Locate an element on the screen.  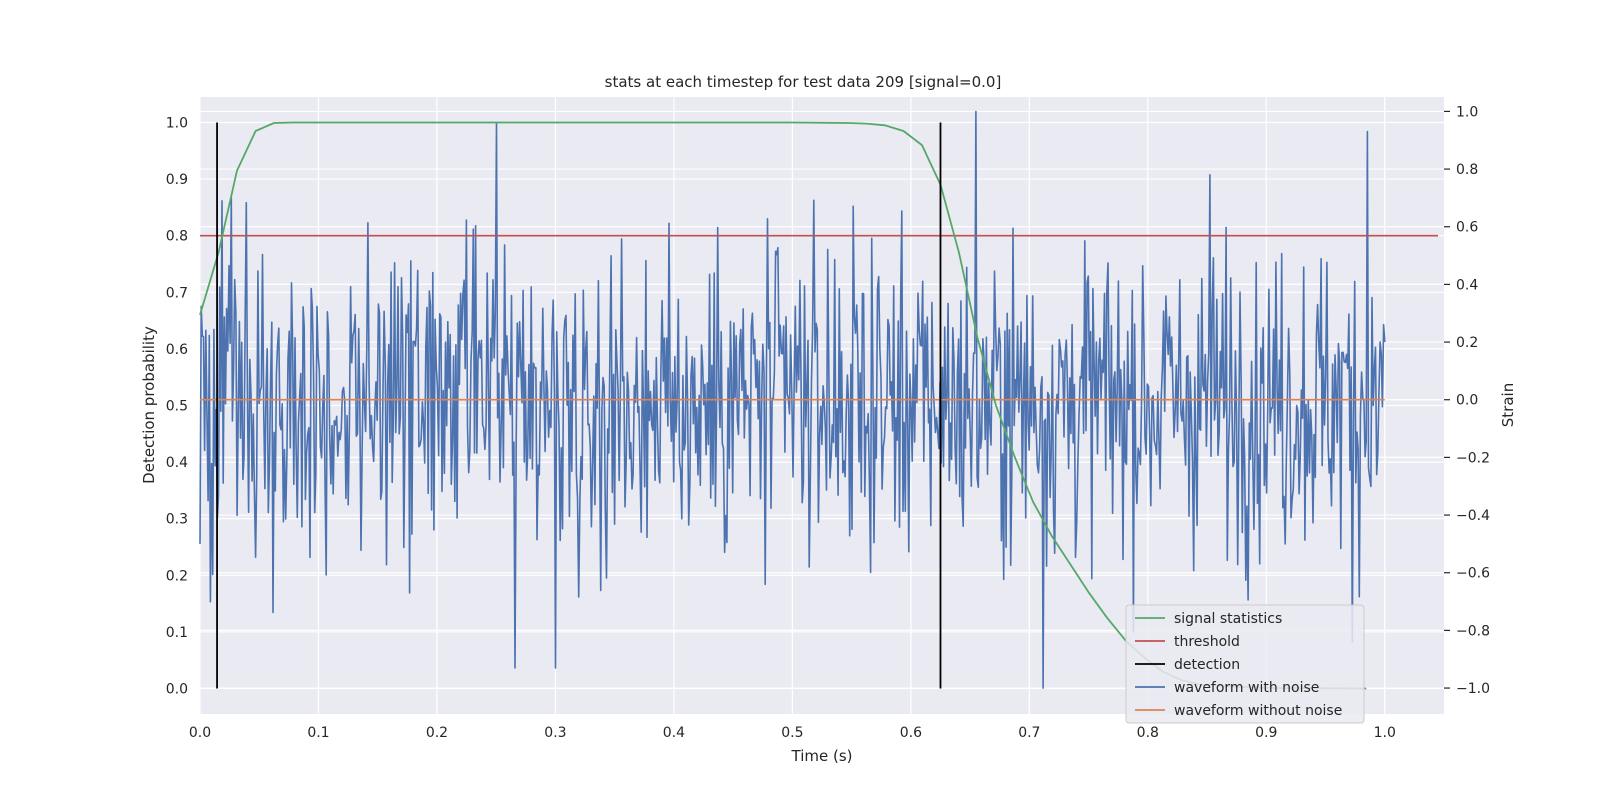
y-tick-label: 0.5 is located at coordinates (177, 407).